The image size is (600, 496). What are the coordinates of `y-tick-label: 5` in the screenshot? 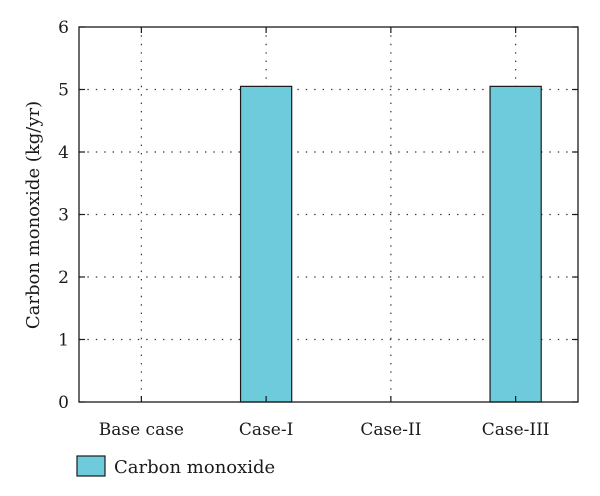 It's located at (63, 91).